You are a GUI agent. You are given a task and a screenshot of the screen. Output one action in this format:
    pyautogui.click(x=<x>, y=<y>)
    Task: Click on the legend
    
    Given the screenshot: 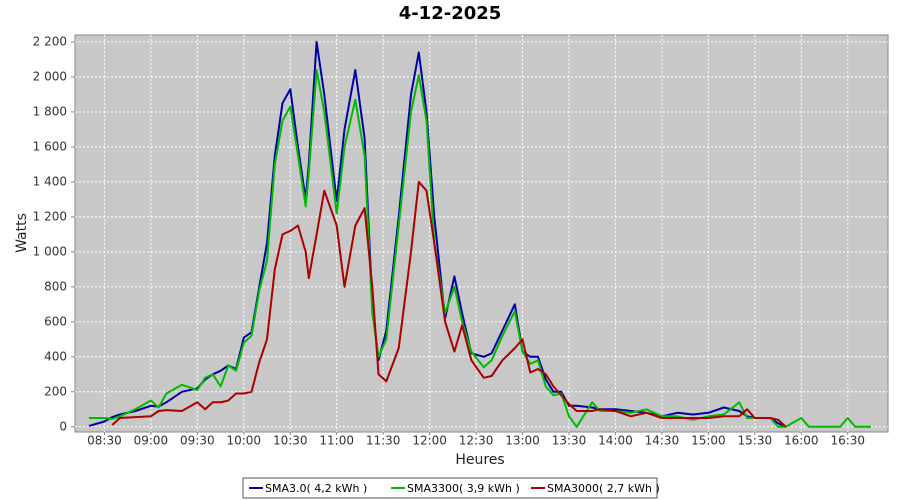 What is the action you would take?
    pyautogui.click(x=450, y=488)
    